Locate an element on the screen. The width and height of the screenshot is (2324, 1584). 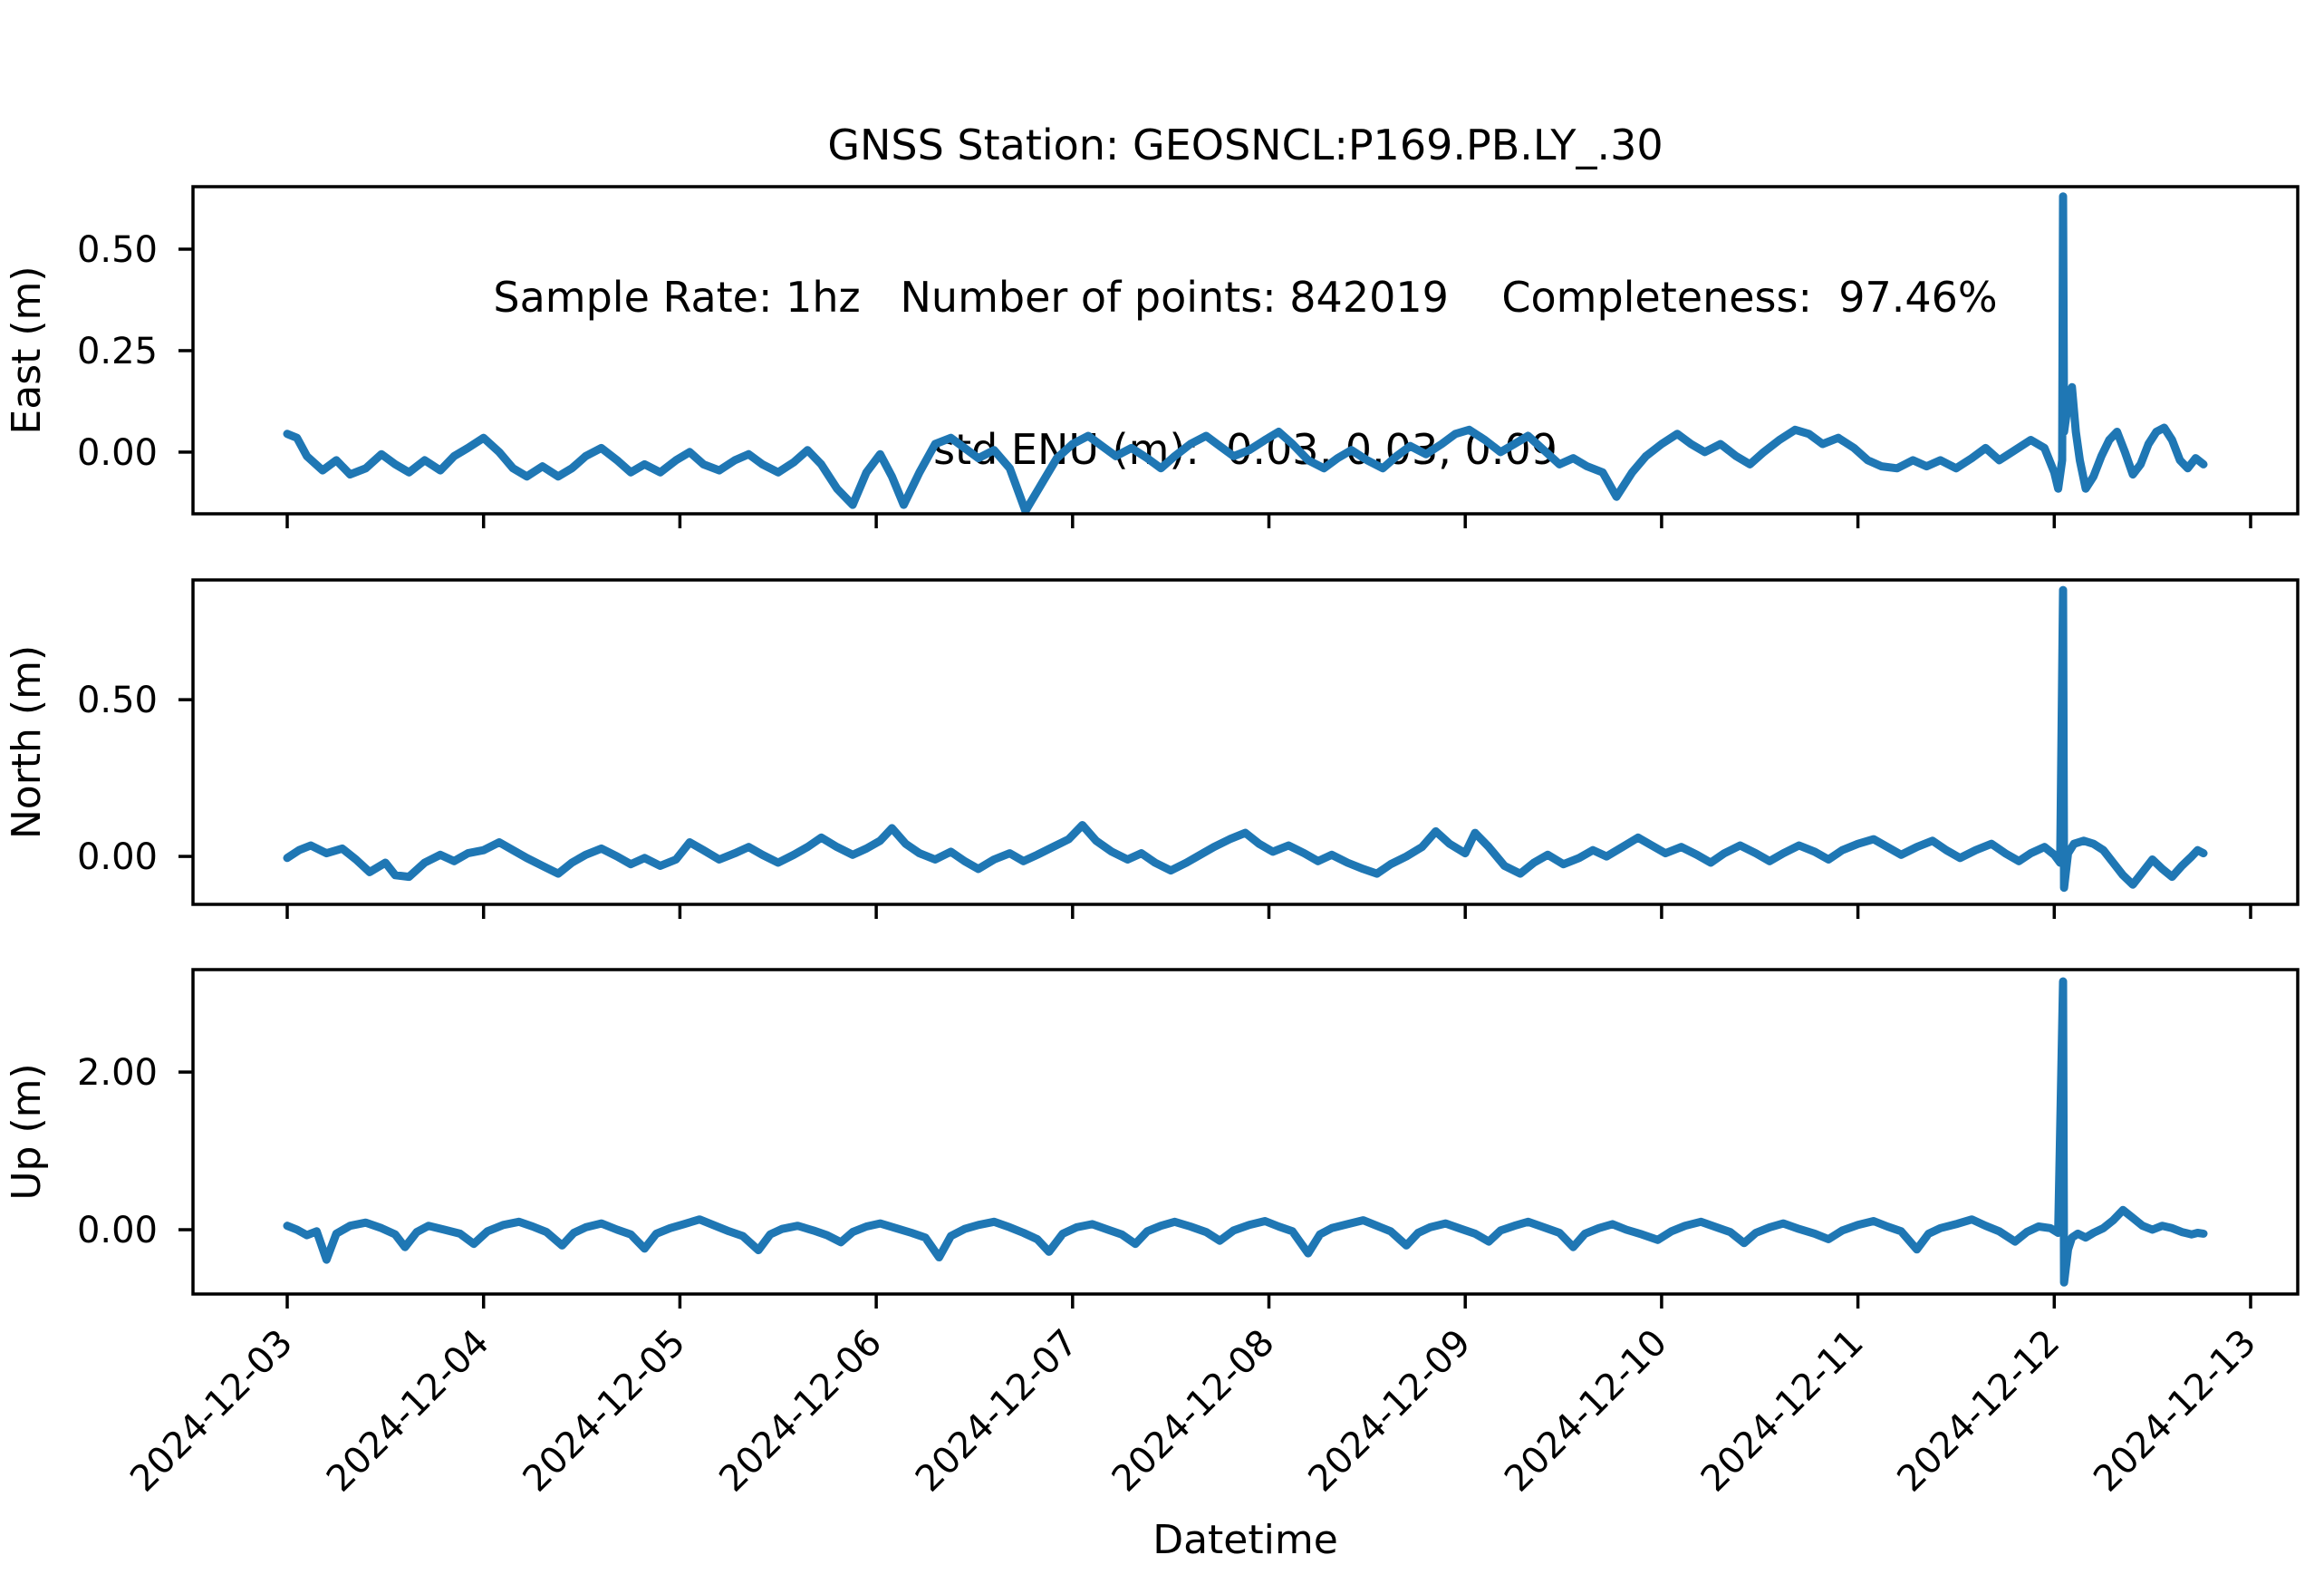
east-y-axis-label: East (m) is located at coordinates (27, 350).